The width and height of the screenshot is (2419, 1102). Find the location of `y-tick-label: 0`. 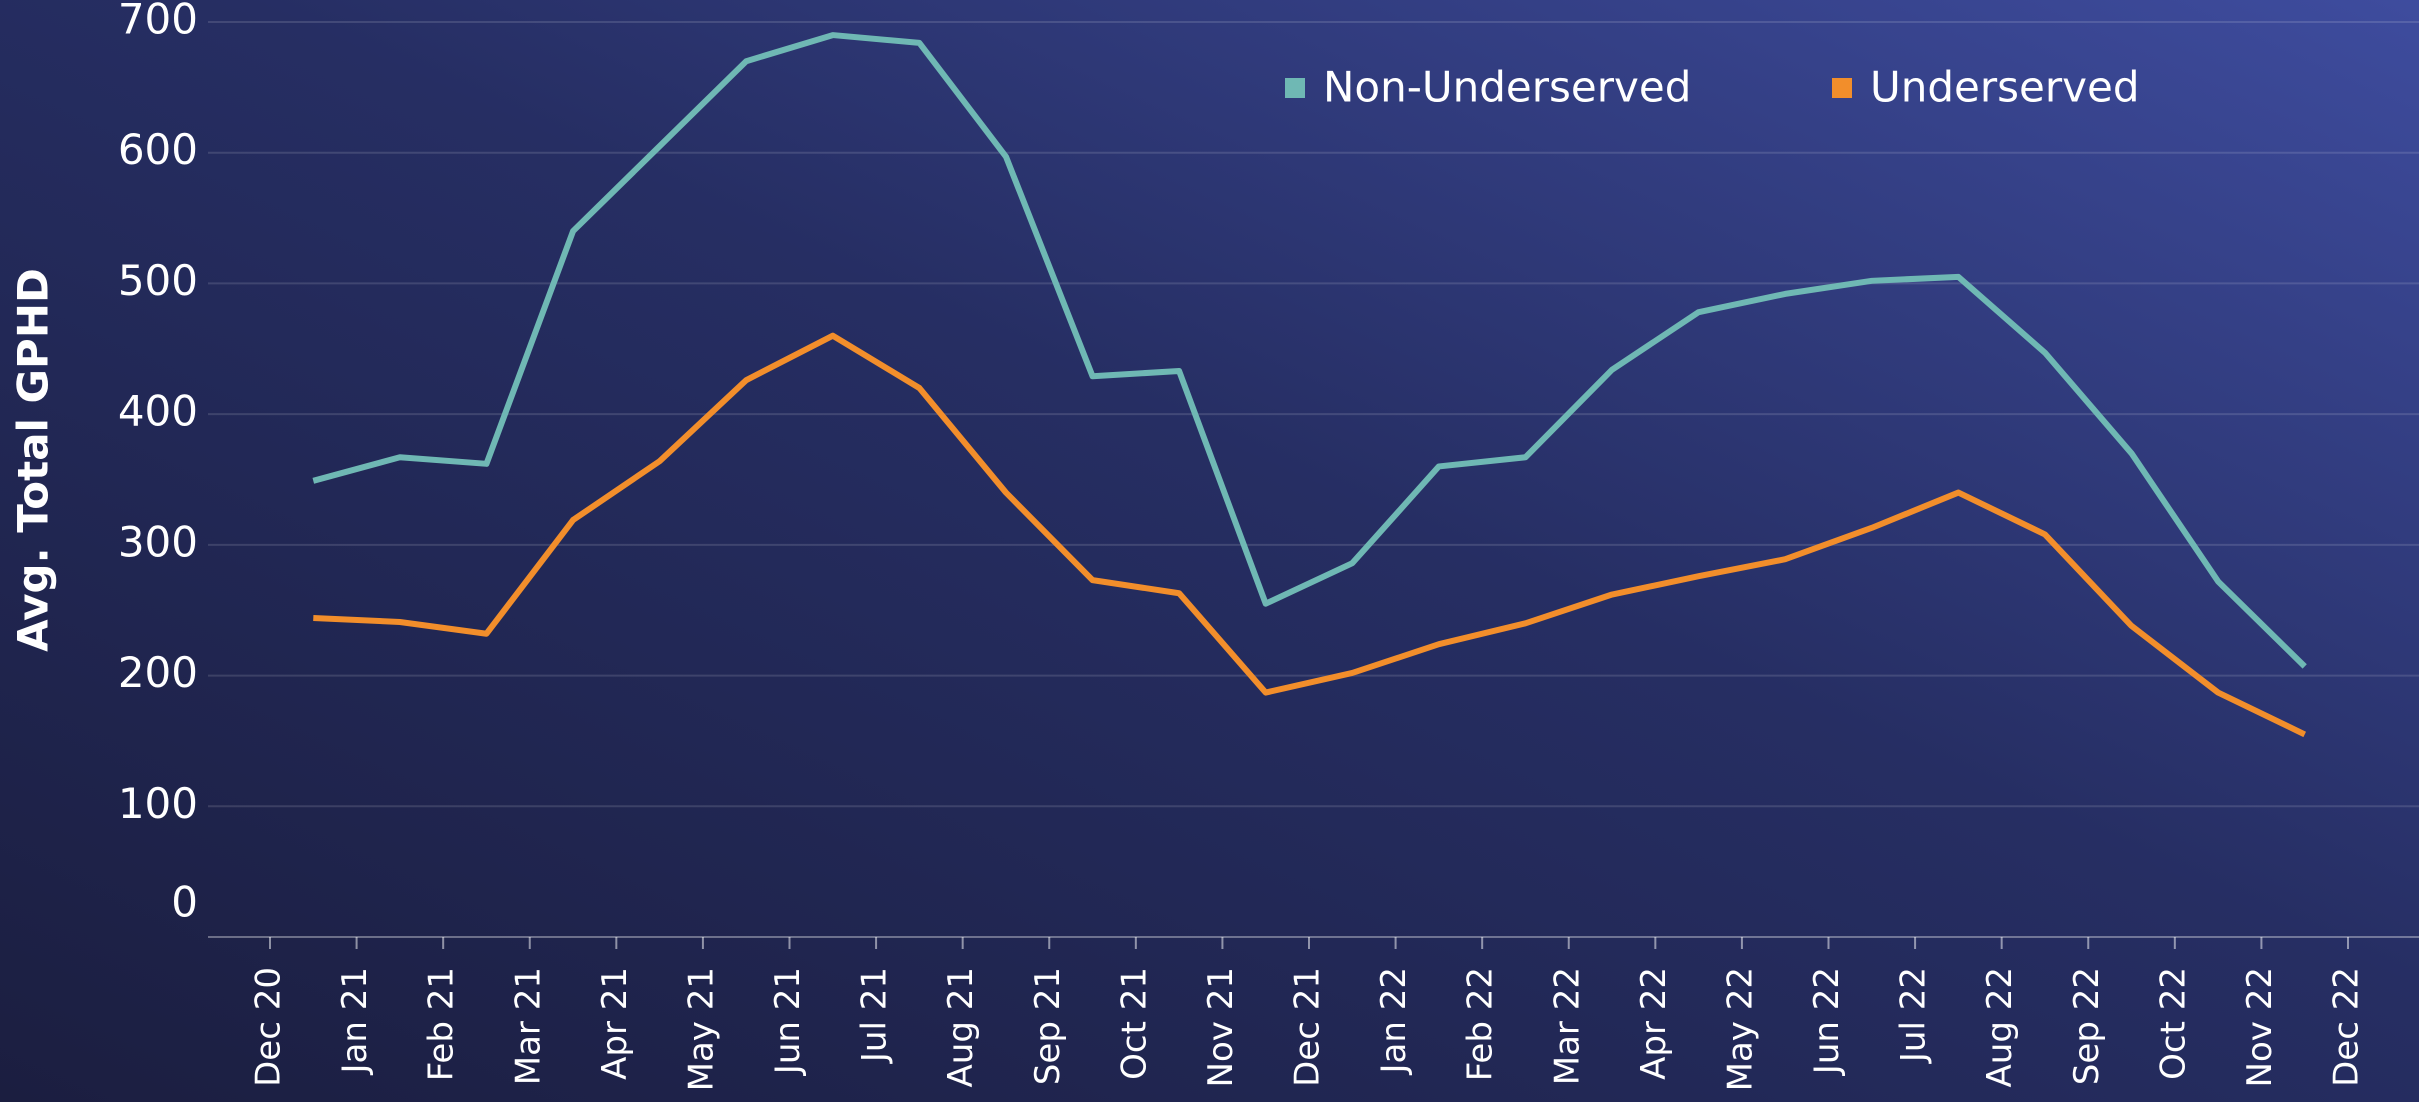

y-tick-label: 0 is located at coordinates (184, 902).